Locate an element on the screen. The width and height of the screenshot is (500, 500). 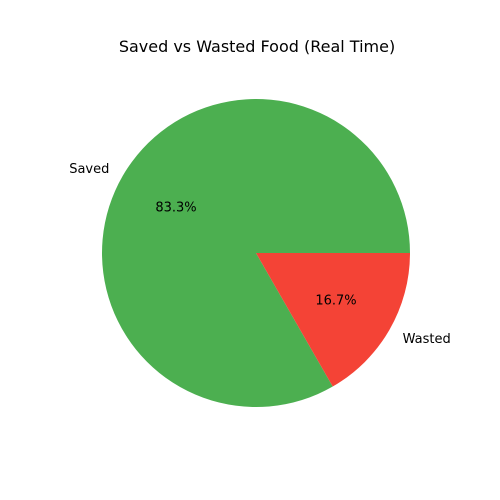
pie-slice-wasted is located at coordinates (333, 320).